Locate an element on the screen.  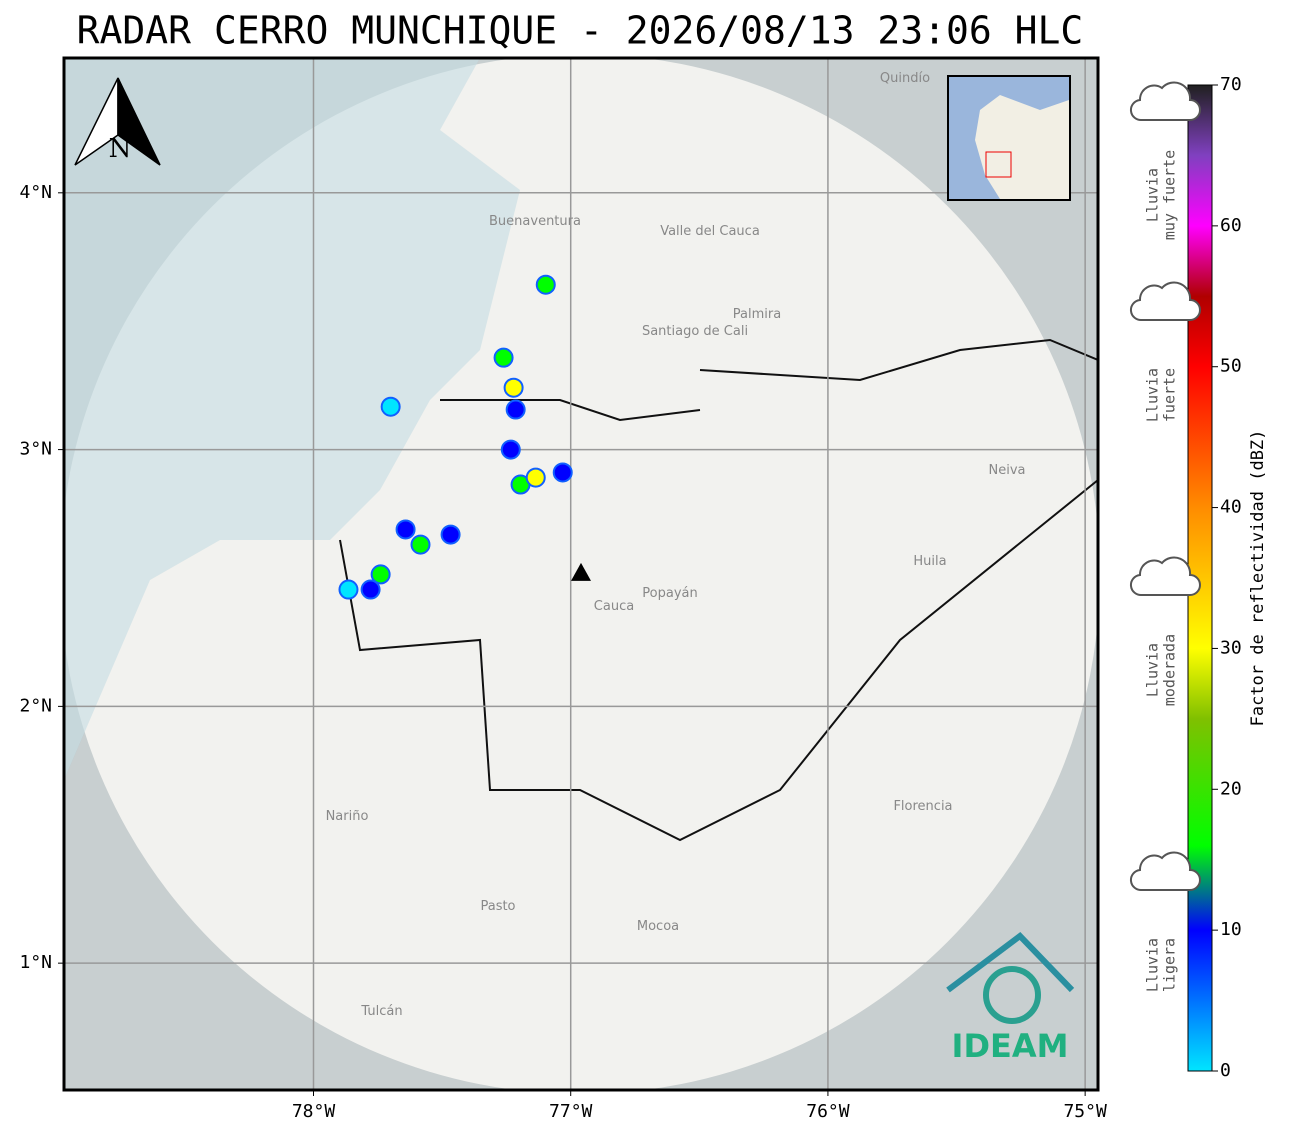
colorbar-tick-label: 10 is located at coordinates (1231, 929).